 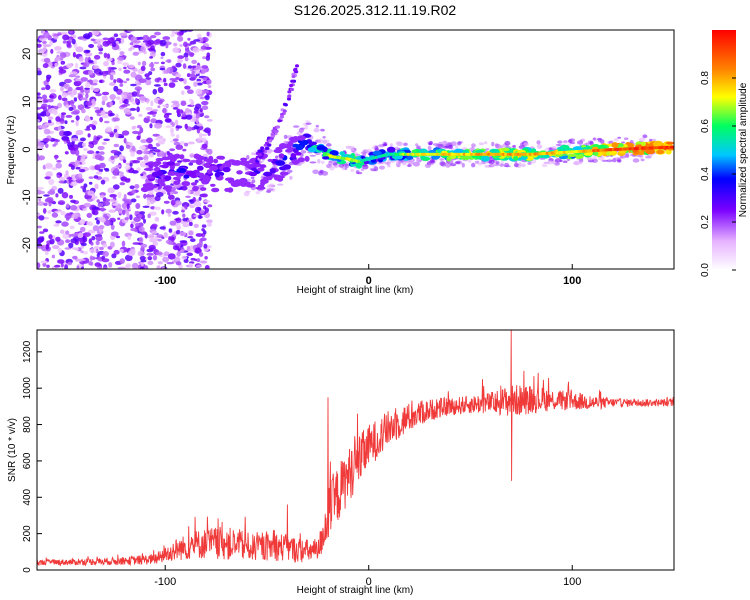 What do you see at coordinates (705, 78) in the screenshot?
I see `colorbar-tick-label: 0.8` at bounding box center [705, 78].